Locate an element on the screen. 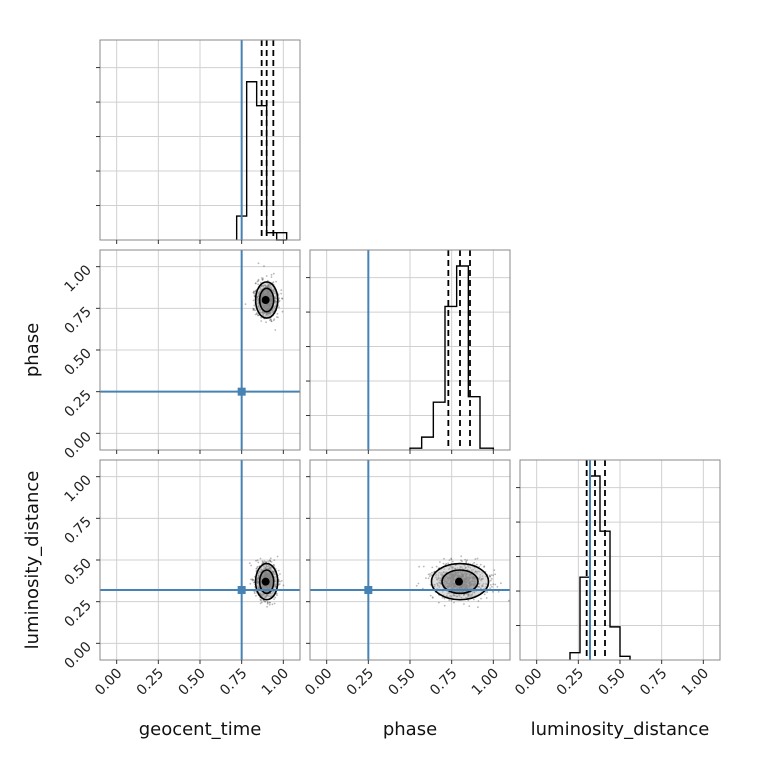 This screenshot has height=760, width=760. scatter-luminosity-distance-vs-phase: 0.00 0.25 0.50 0.75 1.00 is located at coordinates (406, 579).